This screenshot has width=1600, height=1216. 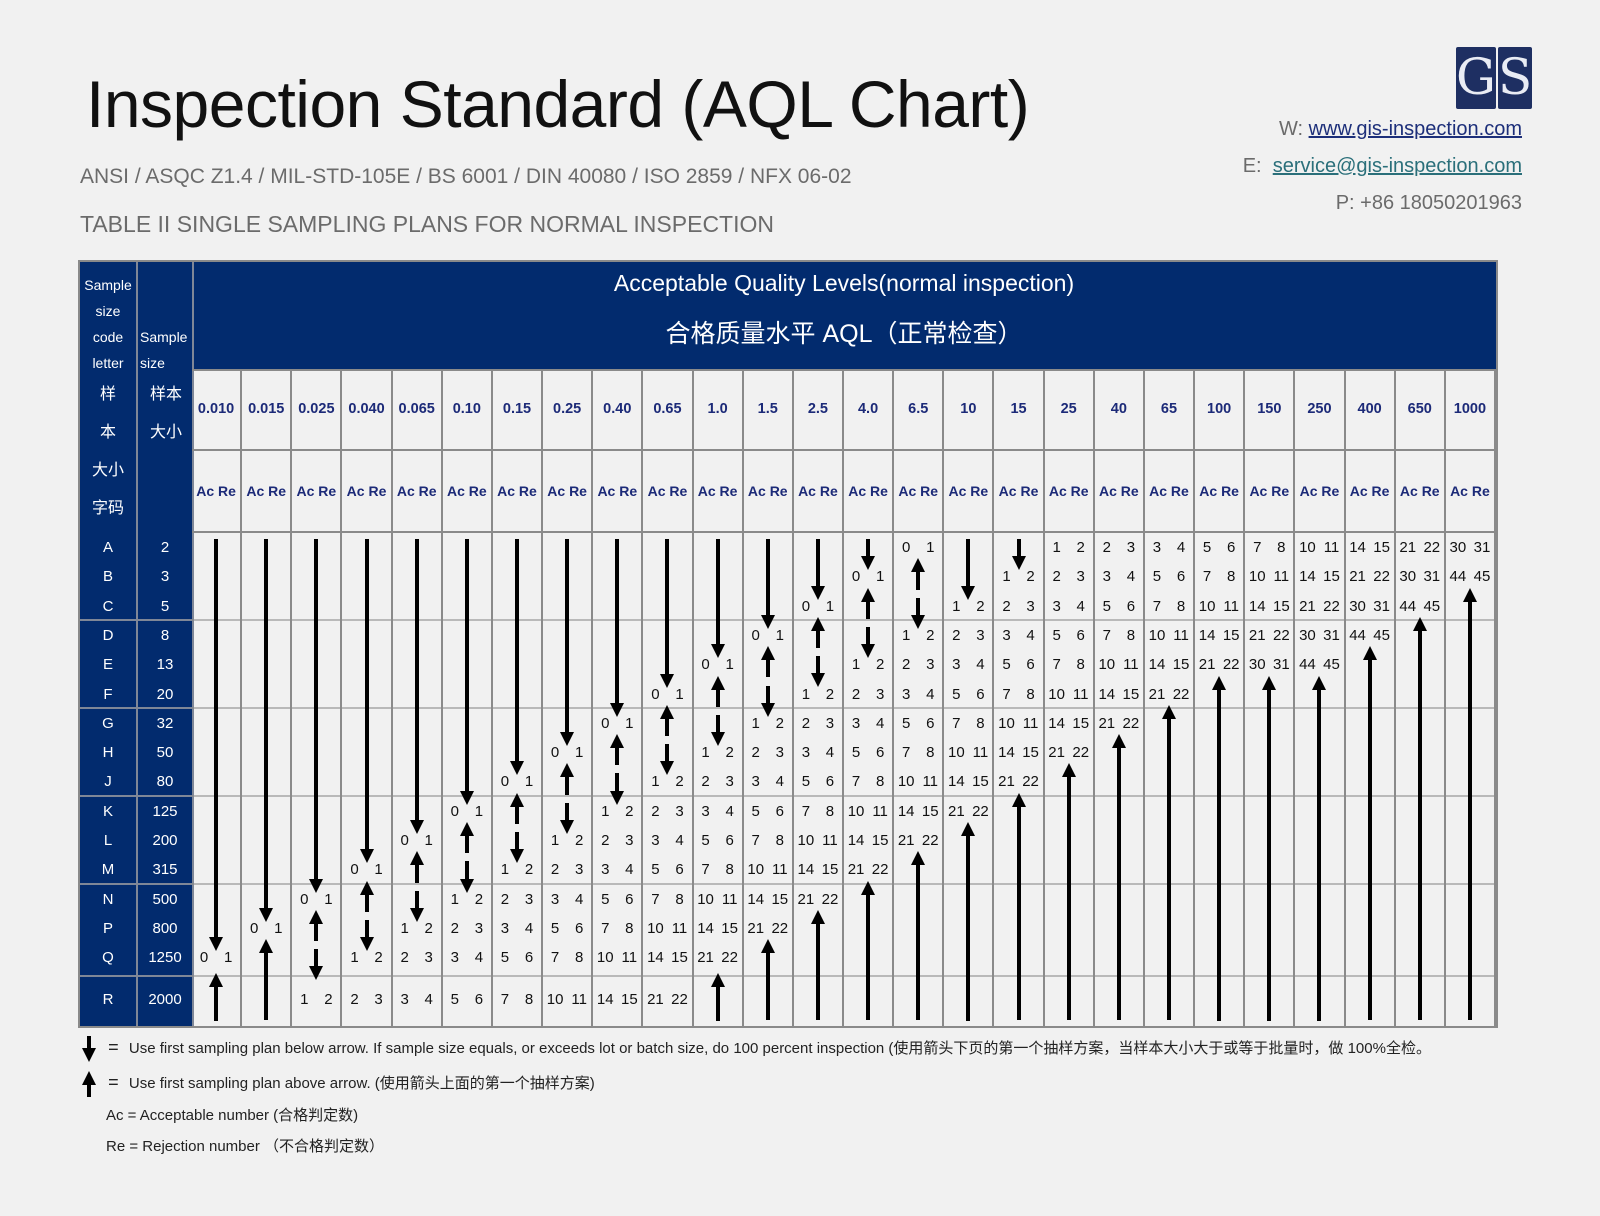 I want to click on sample-size: 3, so click(x=165, y=577).